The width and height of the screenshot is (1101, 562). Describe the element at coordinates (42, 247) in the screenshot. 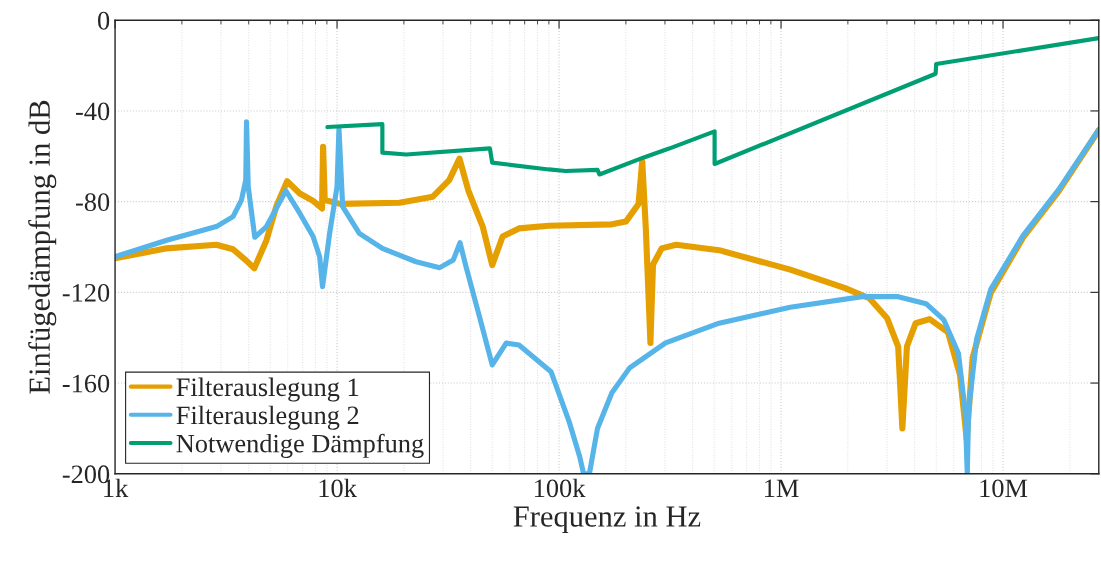

I see `y-axis-title: Einfügedämpfung in dB` at that location.